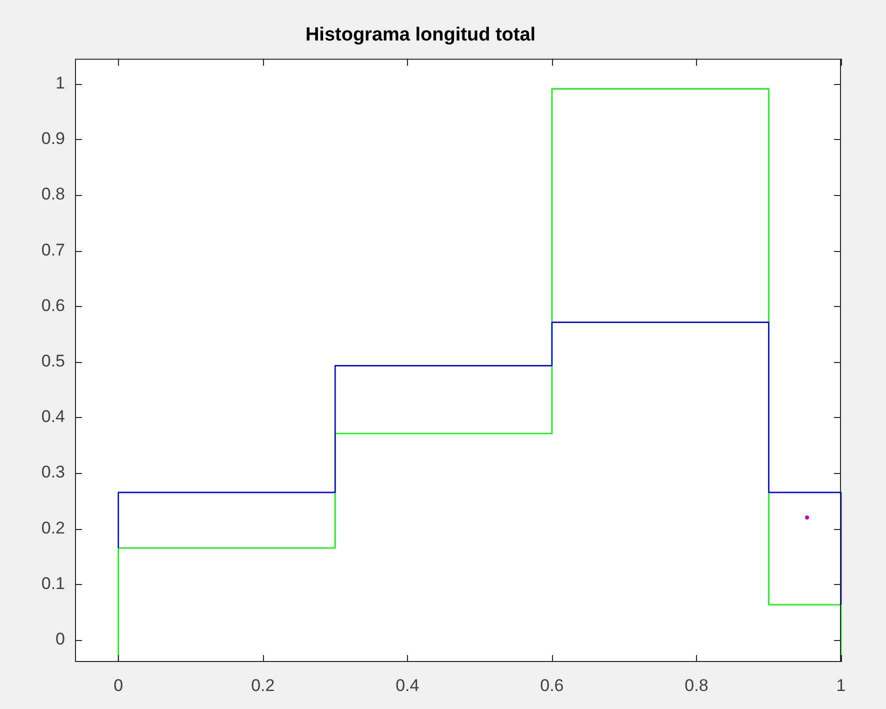 The width and height of the screenshot is (886, 709). Describe the element at coordinates (53, 360) in the screenshot. I see `y-tick-label: 0.5` at that location.